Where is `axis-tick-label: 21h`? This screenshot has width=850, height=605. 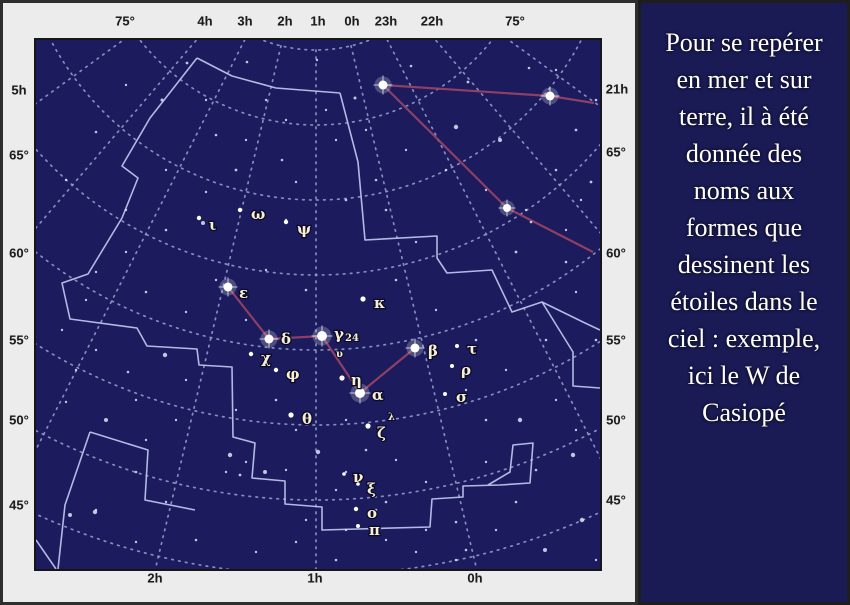 axis-tick-label: 21h is located at coordinates (617, 89).